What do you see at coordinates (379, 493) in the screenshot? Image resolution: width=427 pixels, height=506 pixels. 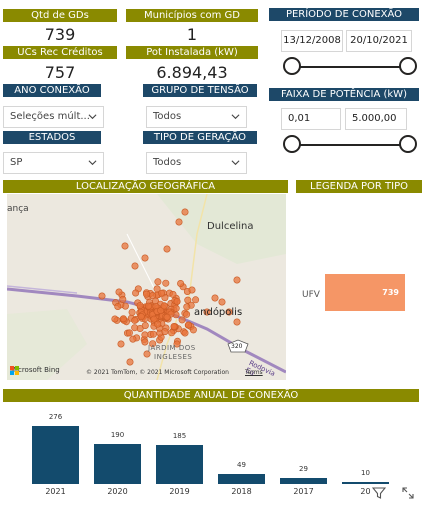 I see `filter-icon` at bounding box center [379, 493].